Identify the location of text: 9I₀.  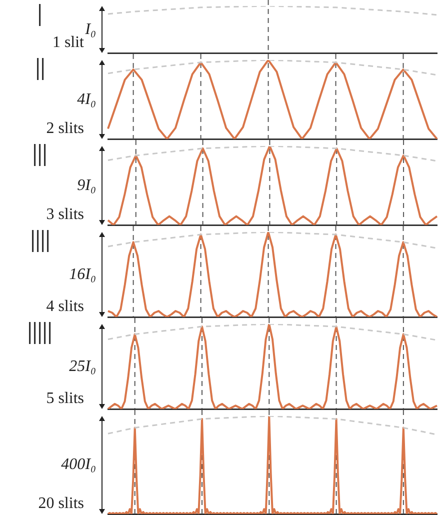
(86, 185).